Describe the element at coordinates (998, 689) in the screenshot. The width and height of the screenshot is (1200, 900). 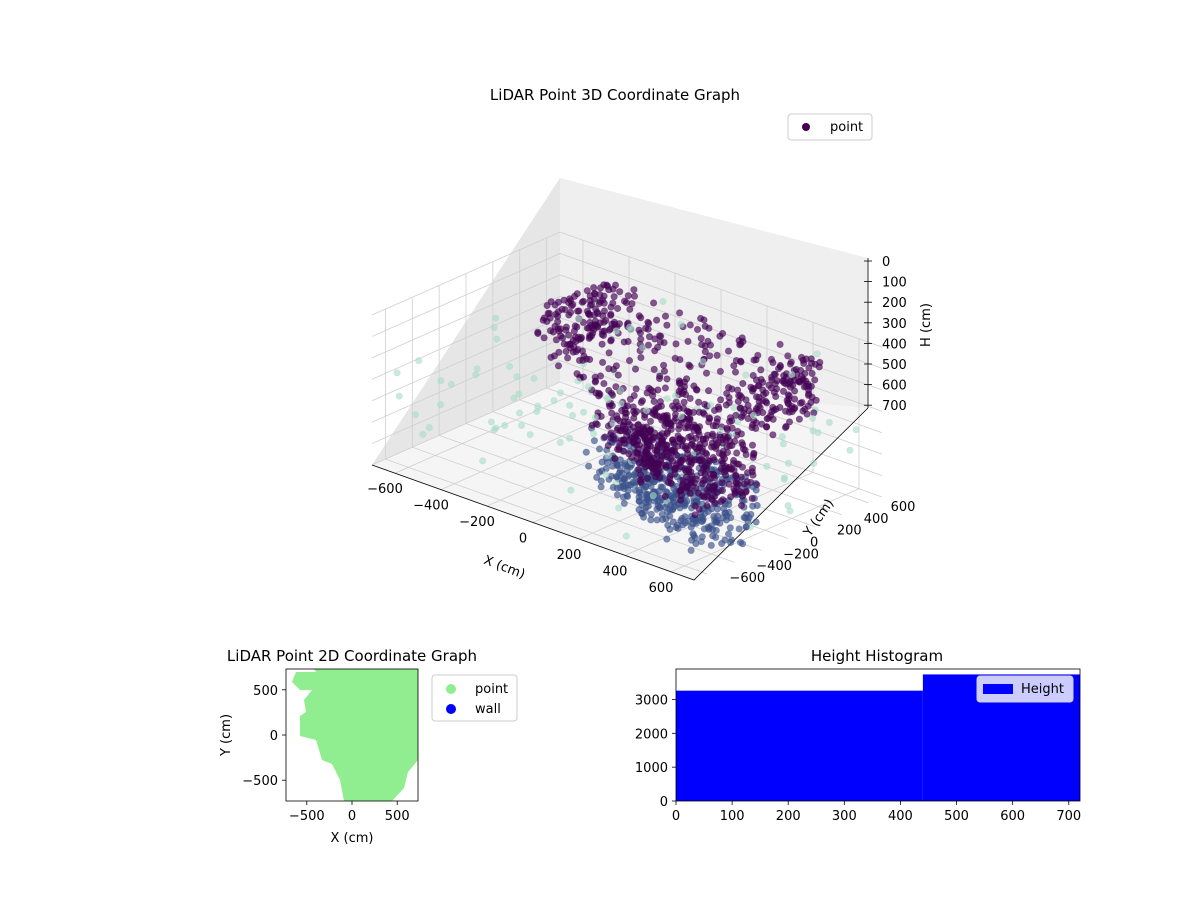
I see `hist-legend-swatch` at that location.